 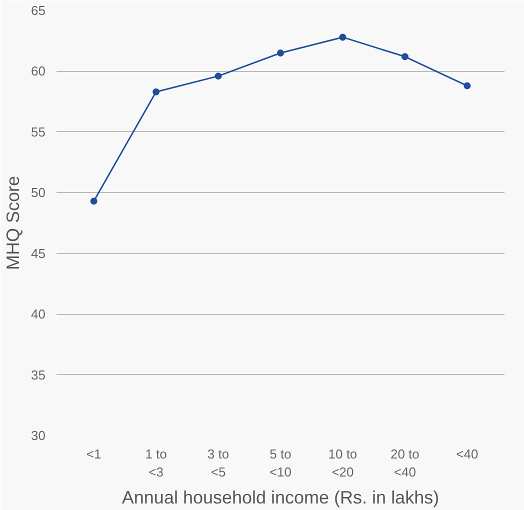 What do you see at coordinates (38, 10) in the screenshot?
I see `y-tick-label: 65` at bounding box center [38, 10].